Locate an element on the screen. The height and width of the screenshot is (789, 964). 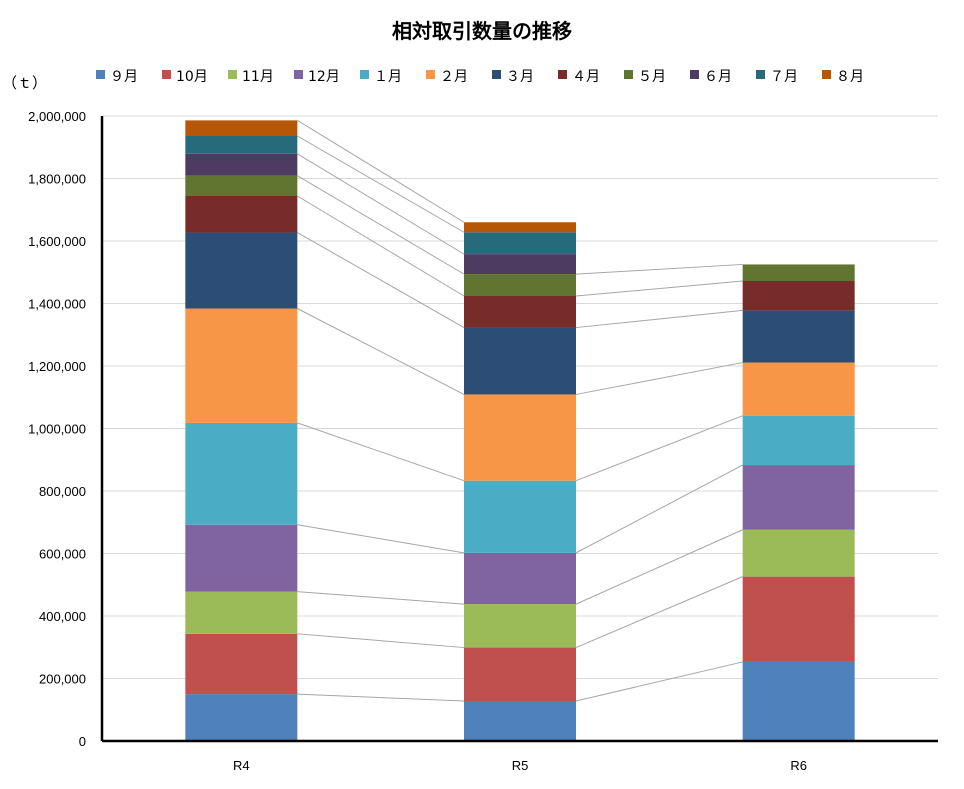
x-axis-labels: R4 R5 R6 is located at coordinates (520, 765).